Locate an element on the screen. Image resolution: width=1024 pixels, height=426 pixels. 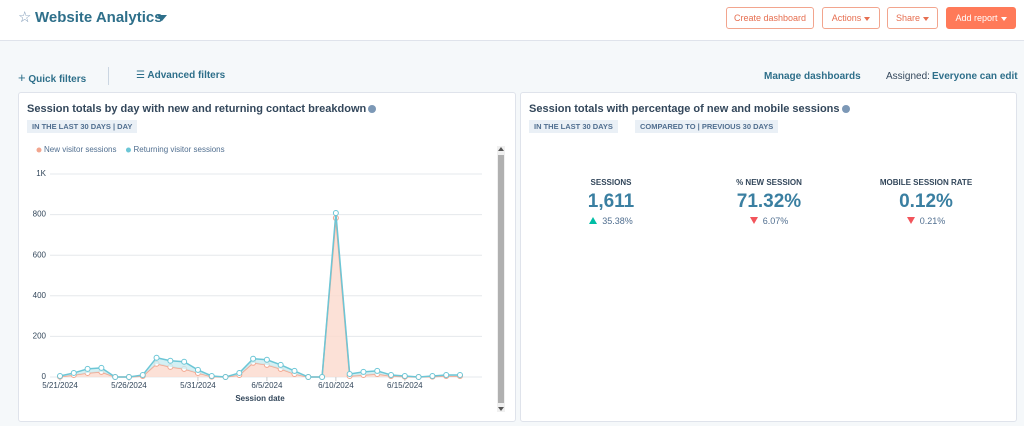
x-axis-label: Session date is located at coordinates (260, 398).